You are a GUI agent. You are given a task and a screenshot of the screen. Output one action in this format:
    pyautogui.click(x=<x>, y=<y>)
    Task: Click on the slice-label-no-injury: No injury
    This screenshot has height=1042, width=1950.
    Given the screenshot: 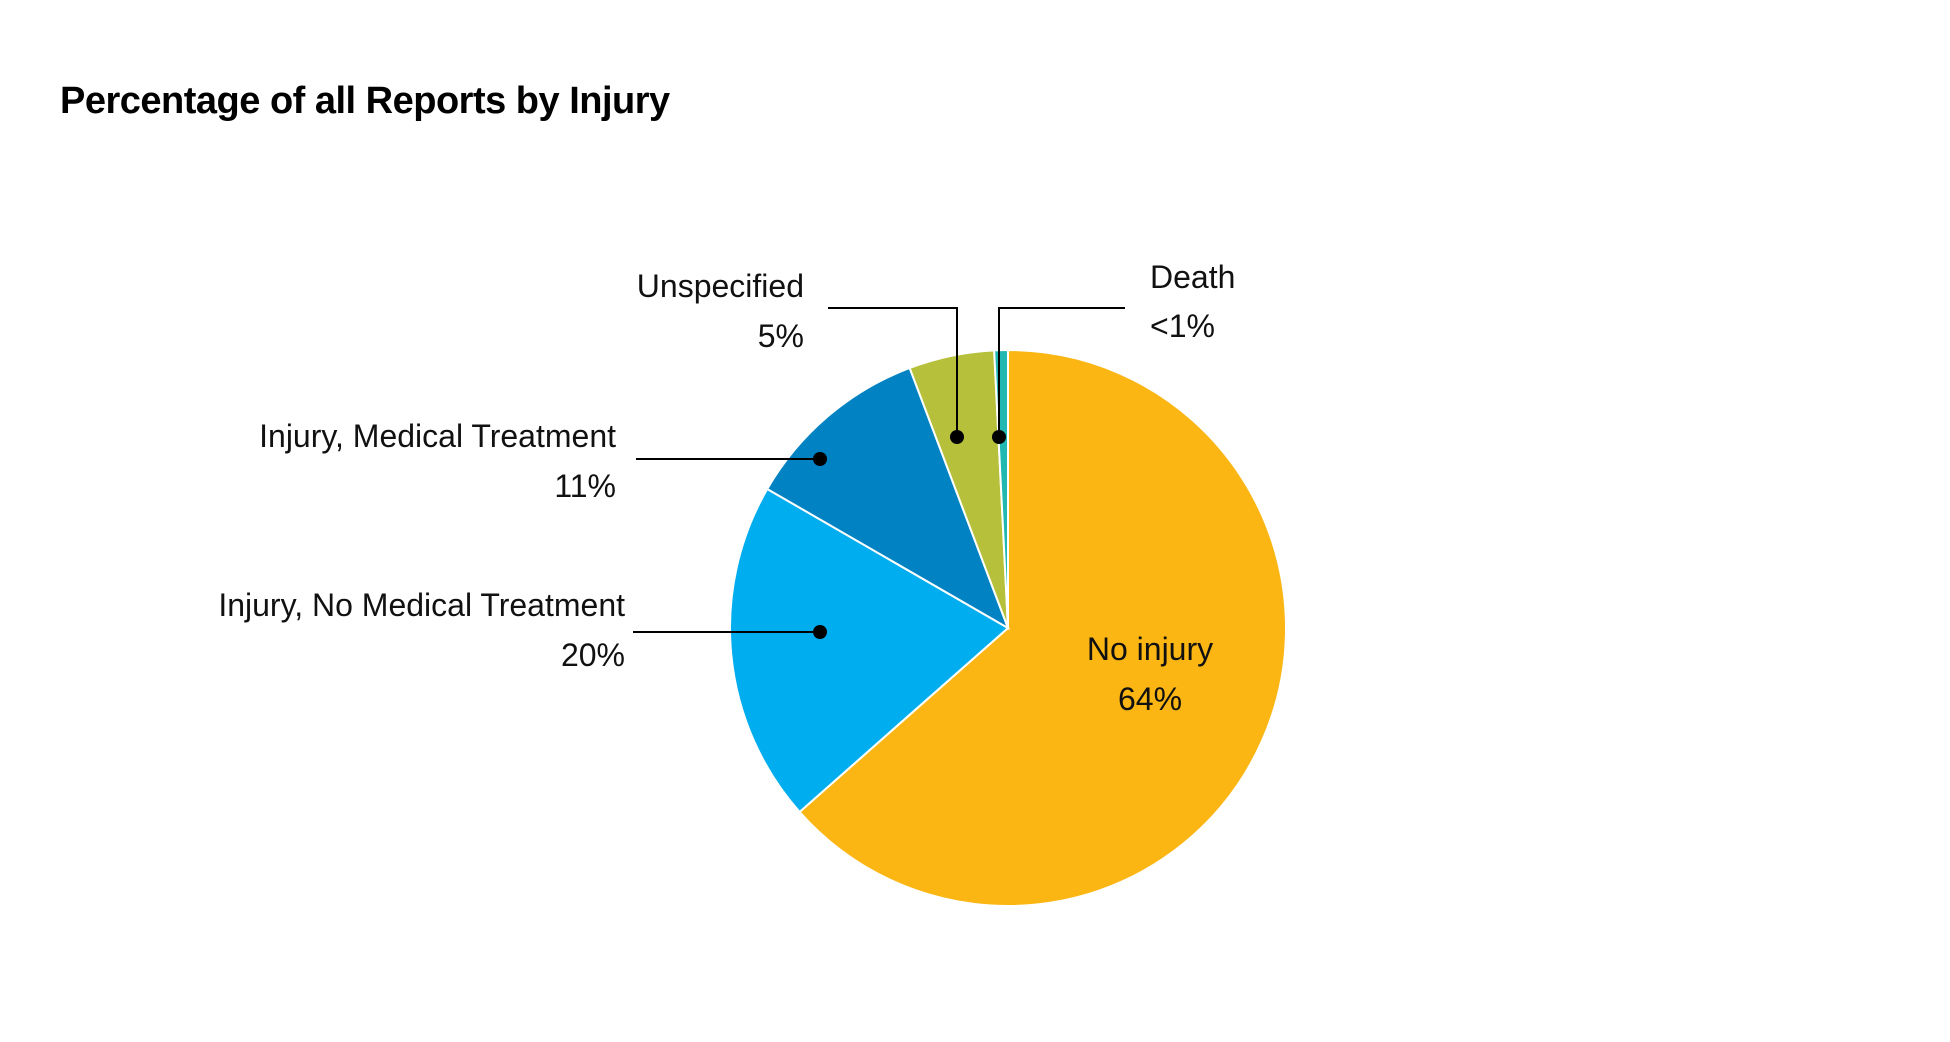 What is the action you would take?
    pyautogui.click(x=1150, y=649)
    